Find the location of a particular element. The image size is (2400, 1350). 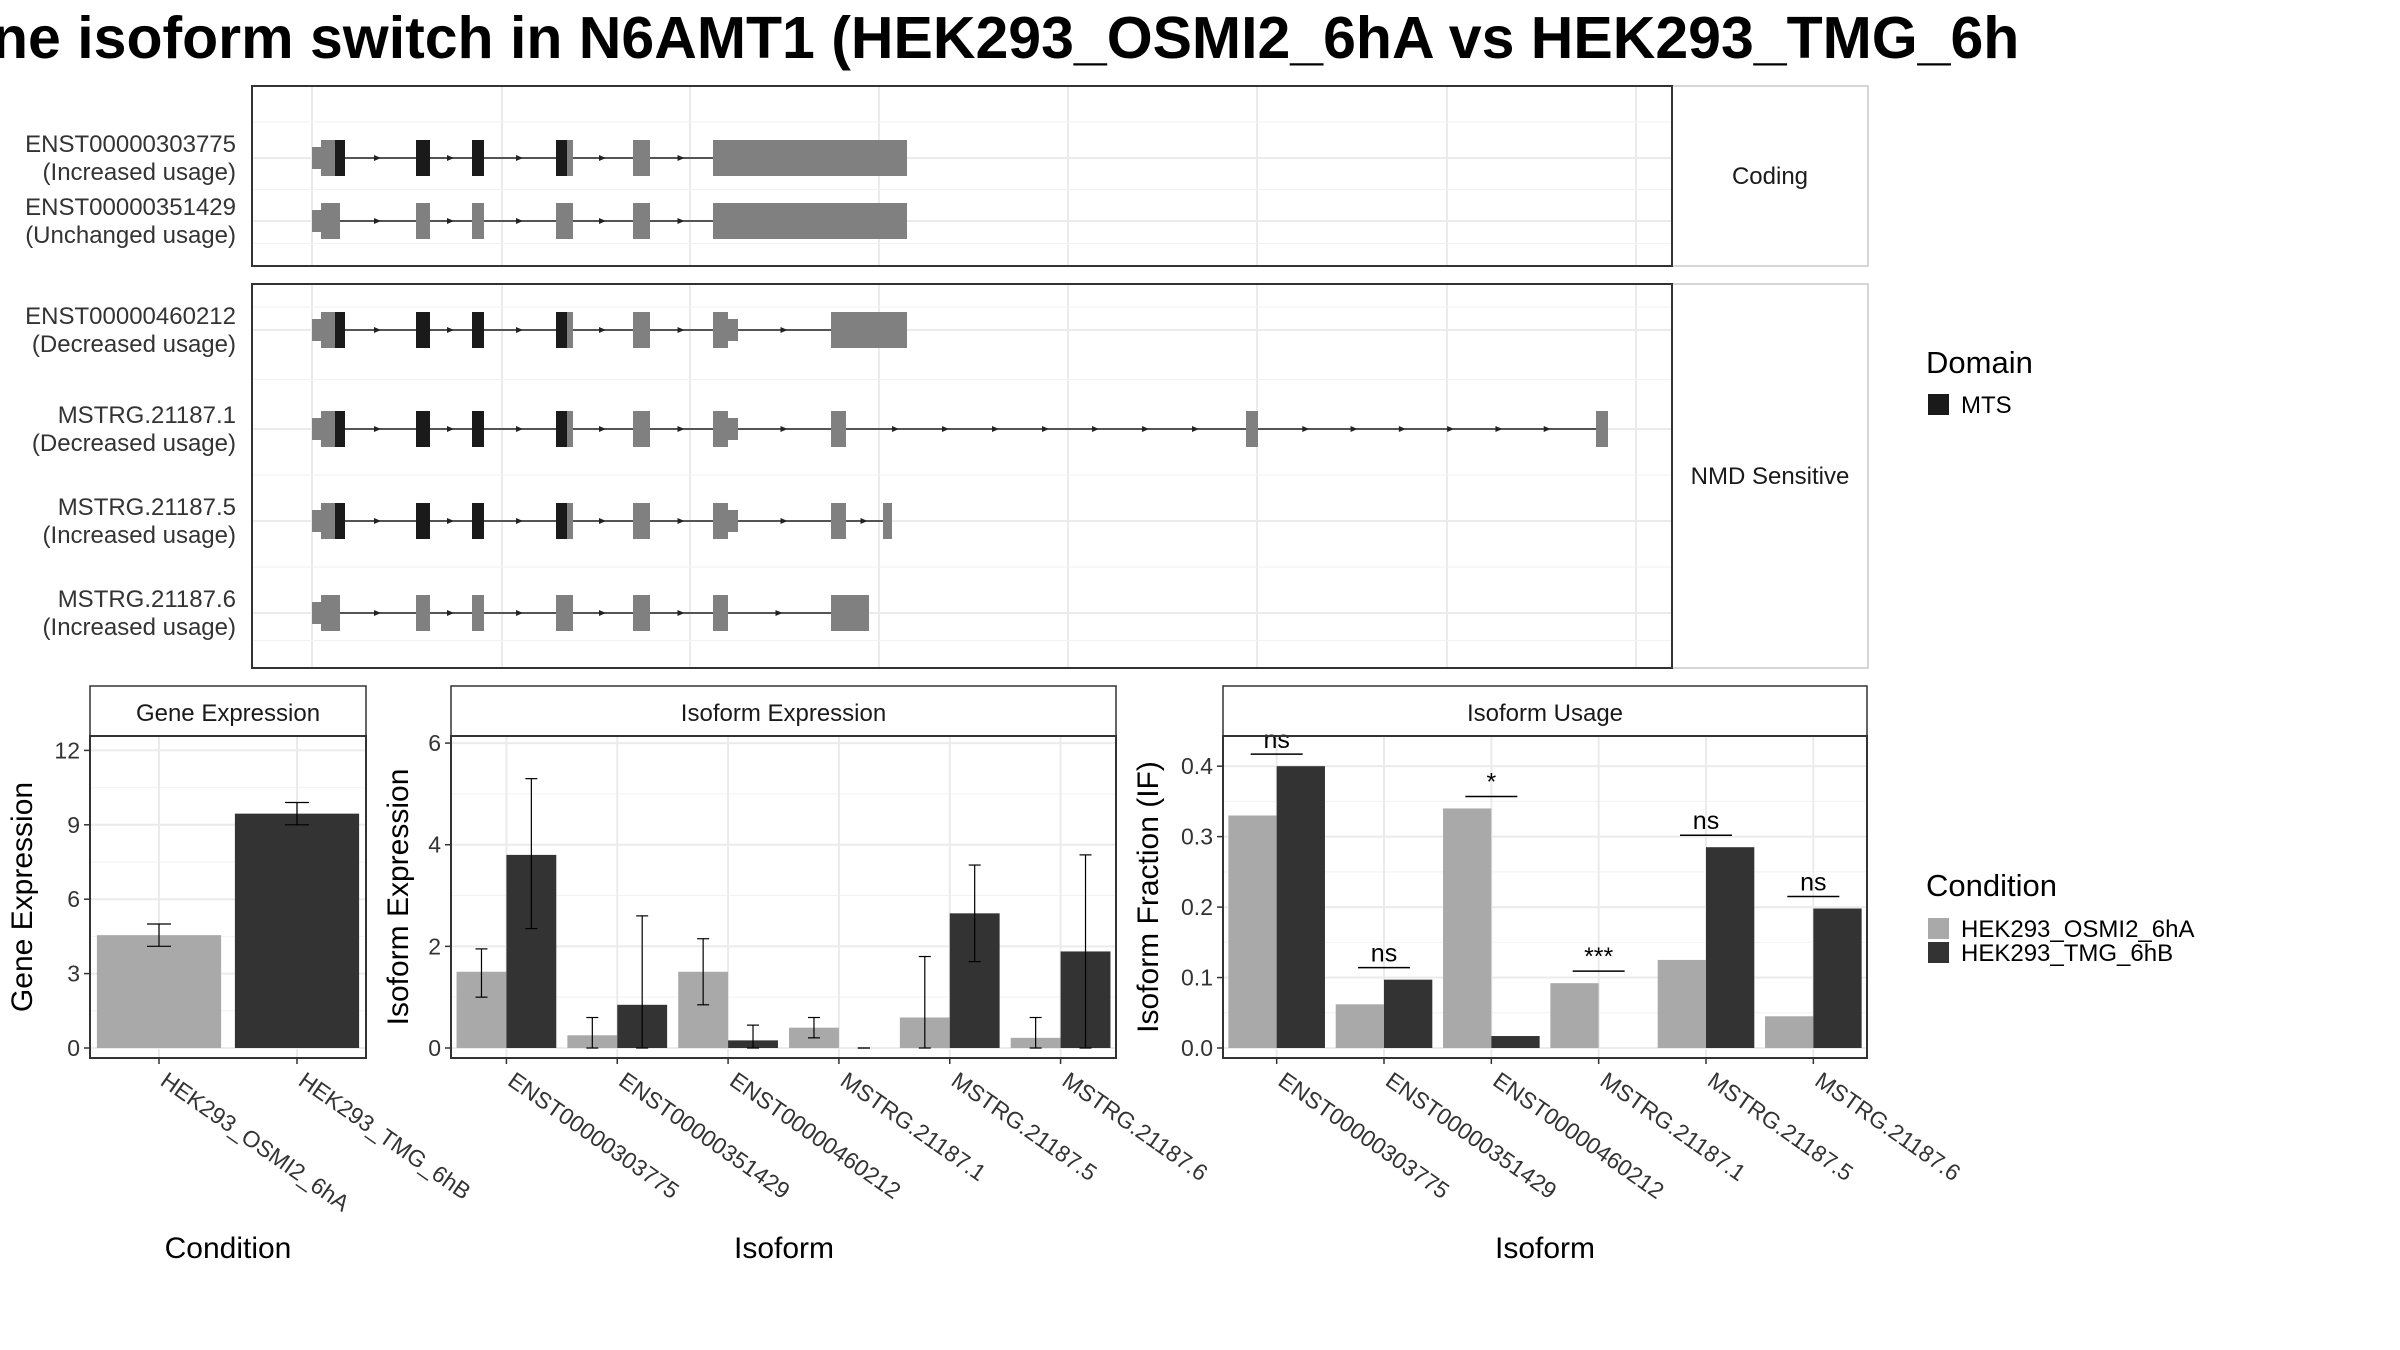

y-axis-title: Isoform Expression is located at coordinates (398, 897).